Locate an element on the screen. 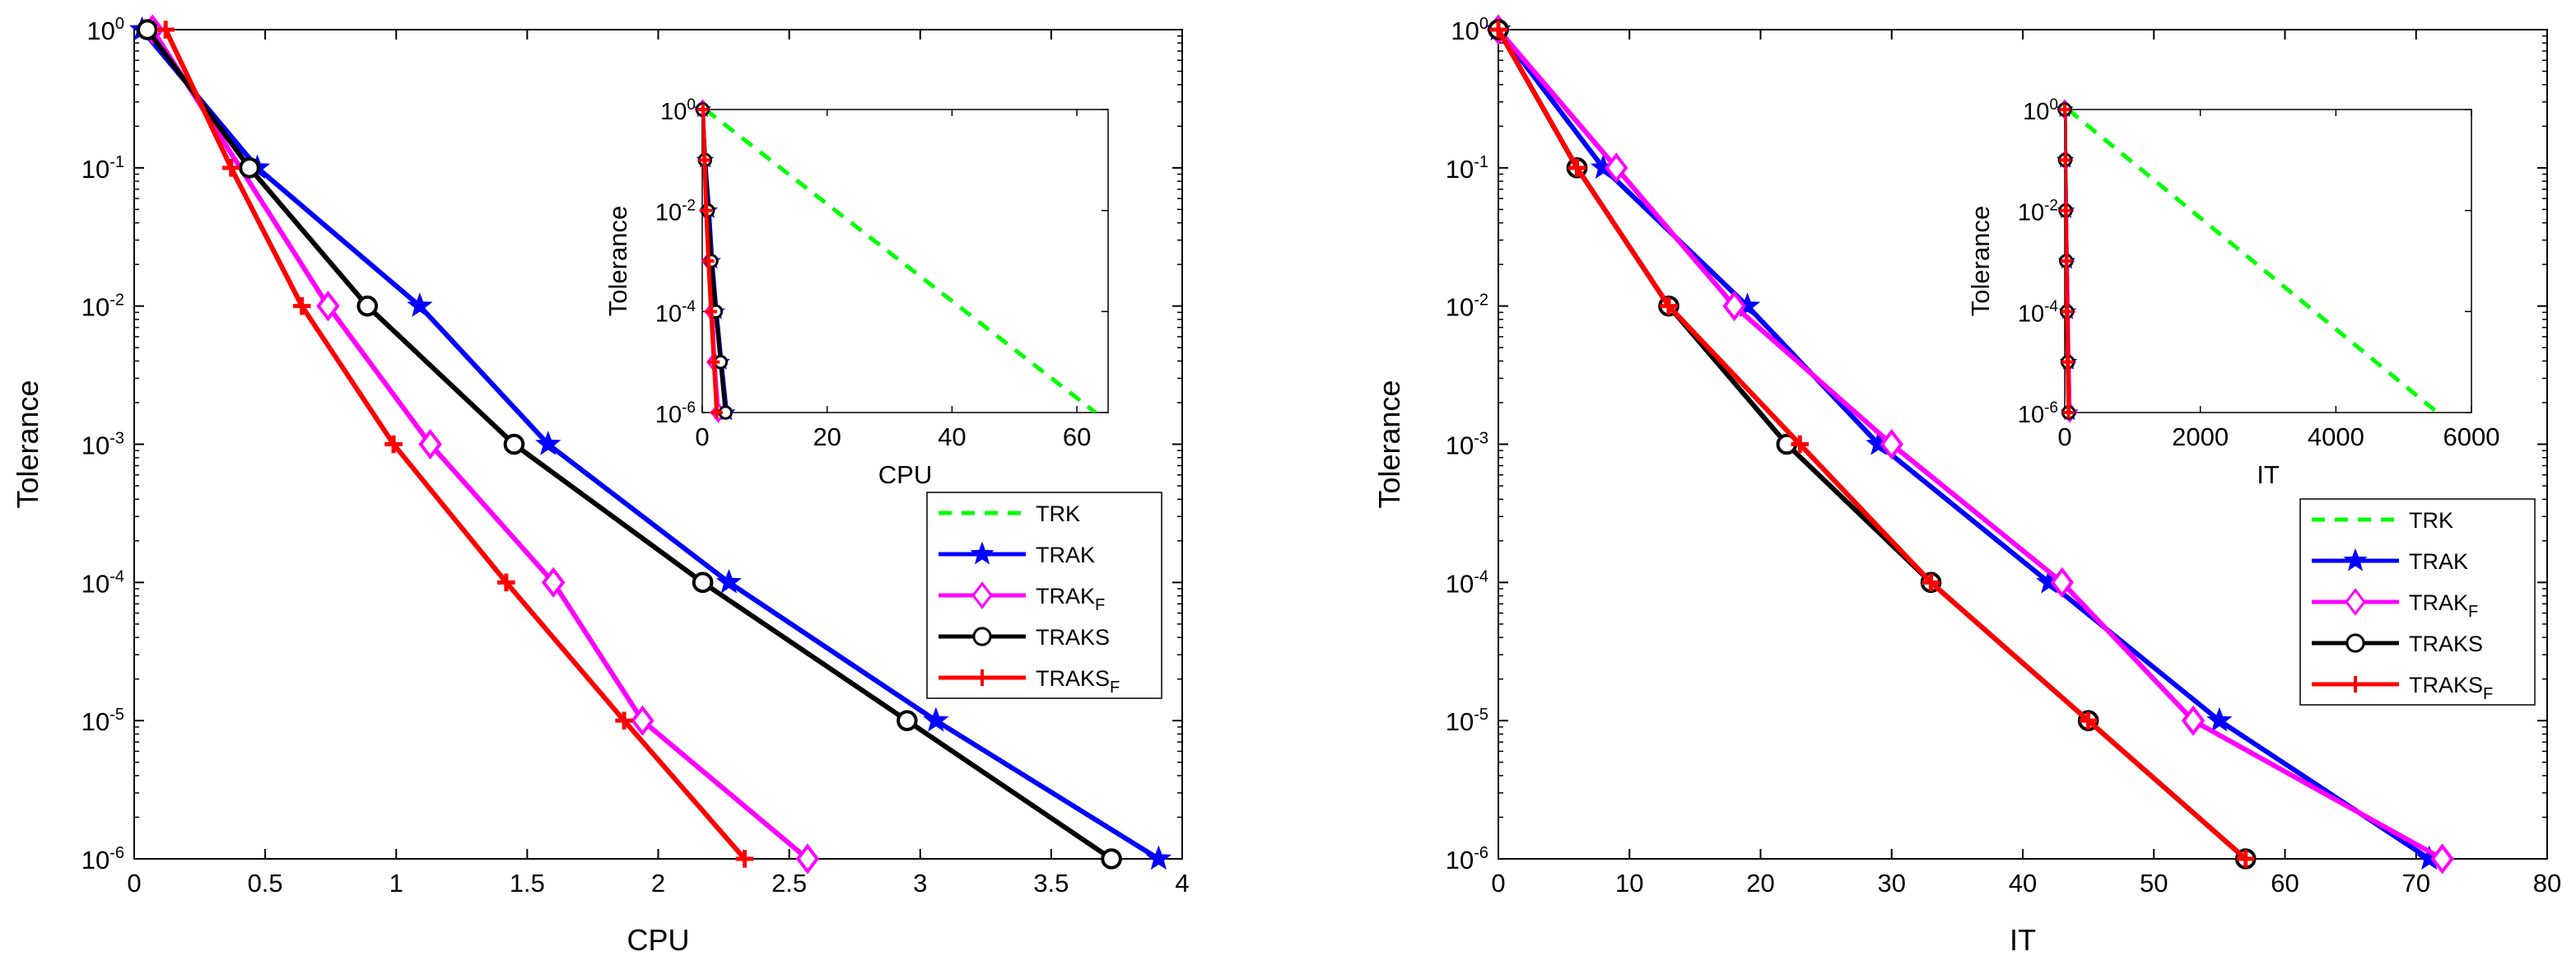 Image resolution: width=2576 pixels, height=970 pixels. x-tick-label: 0 is located at coordinates (1498, 883).